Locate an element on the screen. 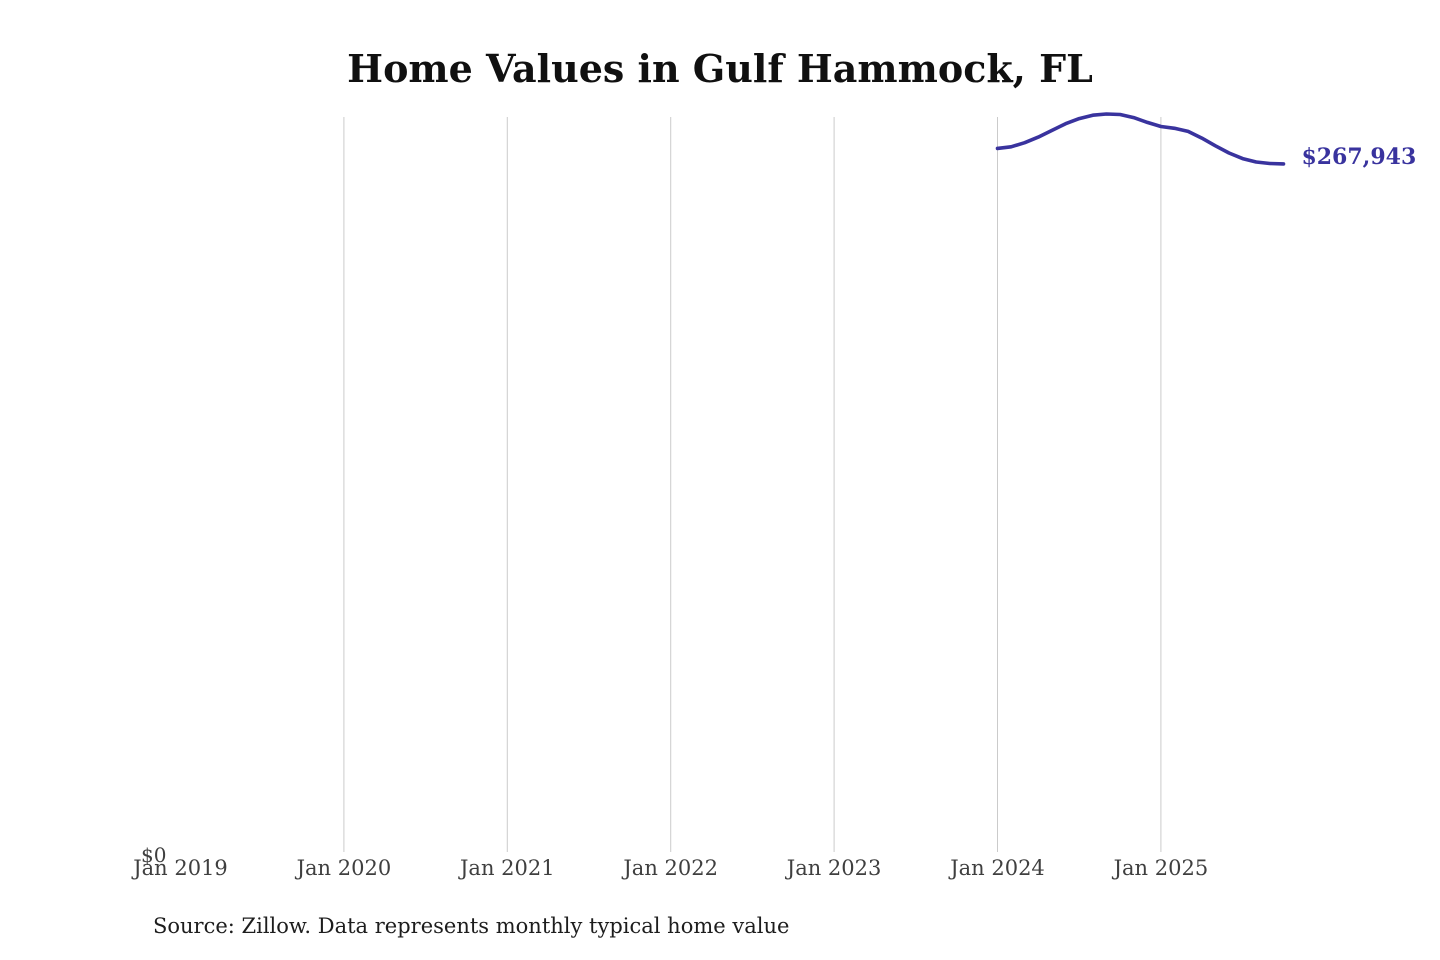 The image size is (1440, 960). x-tick-label: Jan 2024 is located at coordinates (997, 868).